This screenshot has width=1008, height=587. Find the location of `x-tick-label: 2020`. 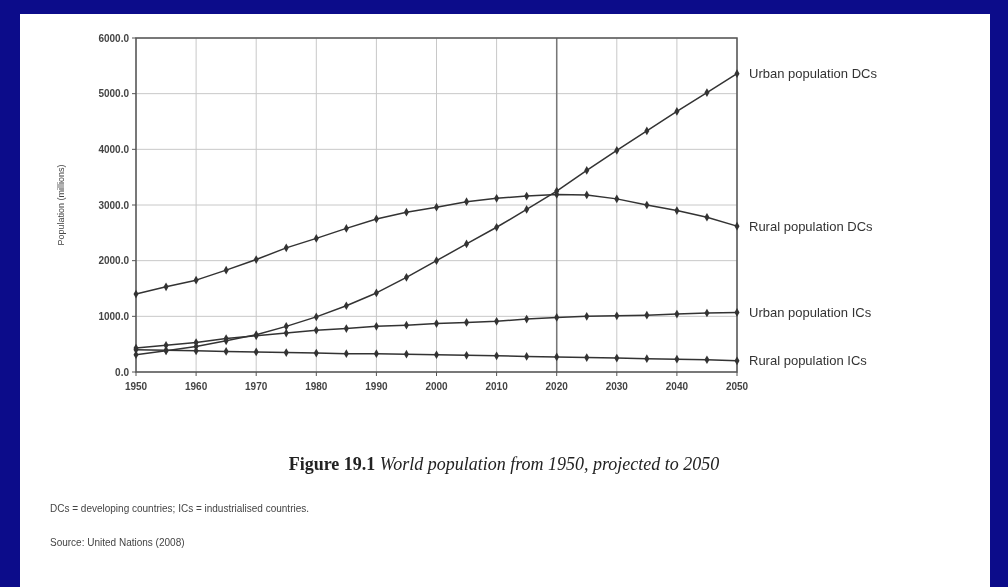

x-tick-label: 2020 is located at coordinates (557, 386).